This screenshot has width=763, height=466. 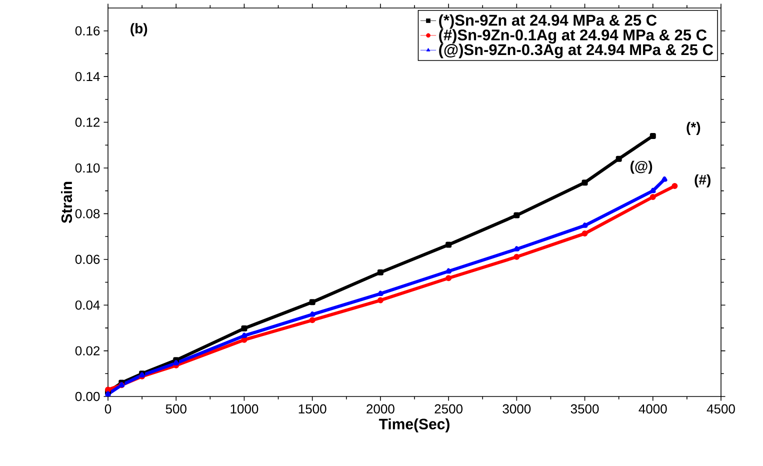 What do you see at coordinates (139, 29) in the screenshot?
I see `annotation: (b)` at bounding box center [139, 29].